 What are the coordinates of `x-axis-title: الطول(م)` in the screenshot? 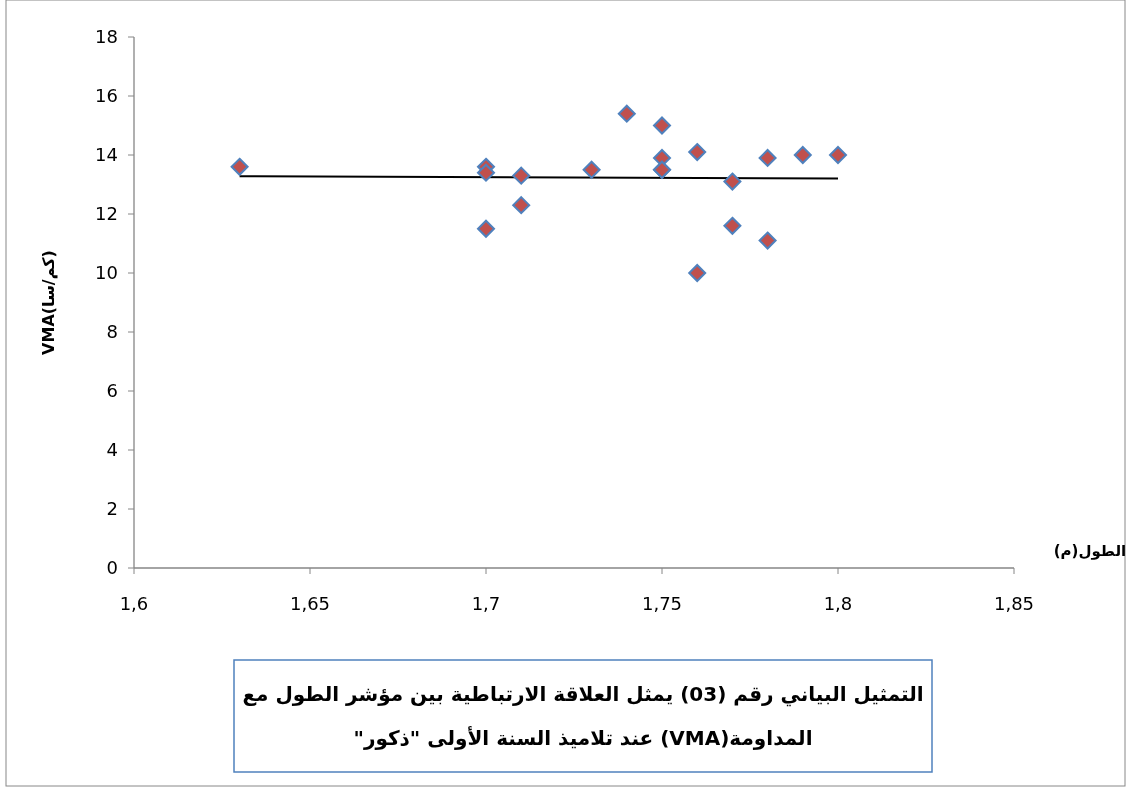 It's located at (1090, 551).